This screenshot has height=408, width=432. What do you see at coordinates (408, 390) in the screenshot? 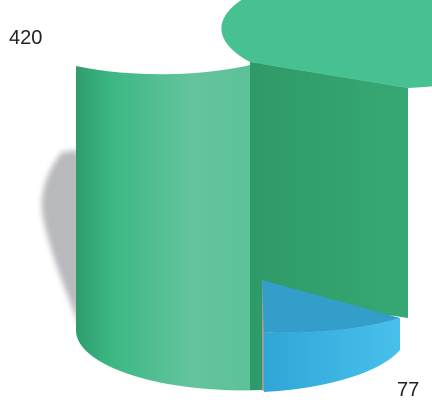
I see `data-label-77: 77` at bounding box center [408, 390].